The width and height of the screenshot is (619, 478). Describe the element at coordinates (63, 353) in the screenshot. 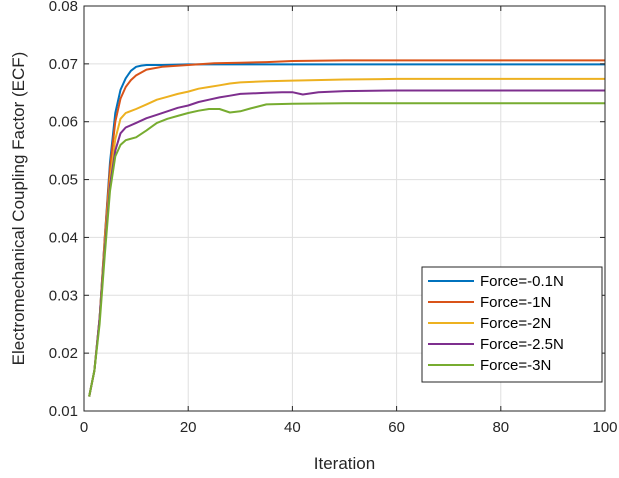

I see `y-tick-label: 0.02` at that location.